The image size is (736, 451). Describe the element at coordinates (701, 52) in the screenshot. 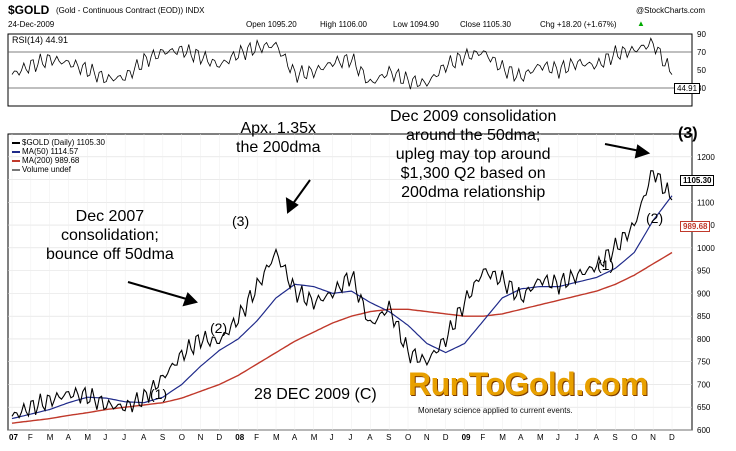

I see `rsi-tick-label: 70` at that location.